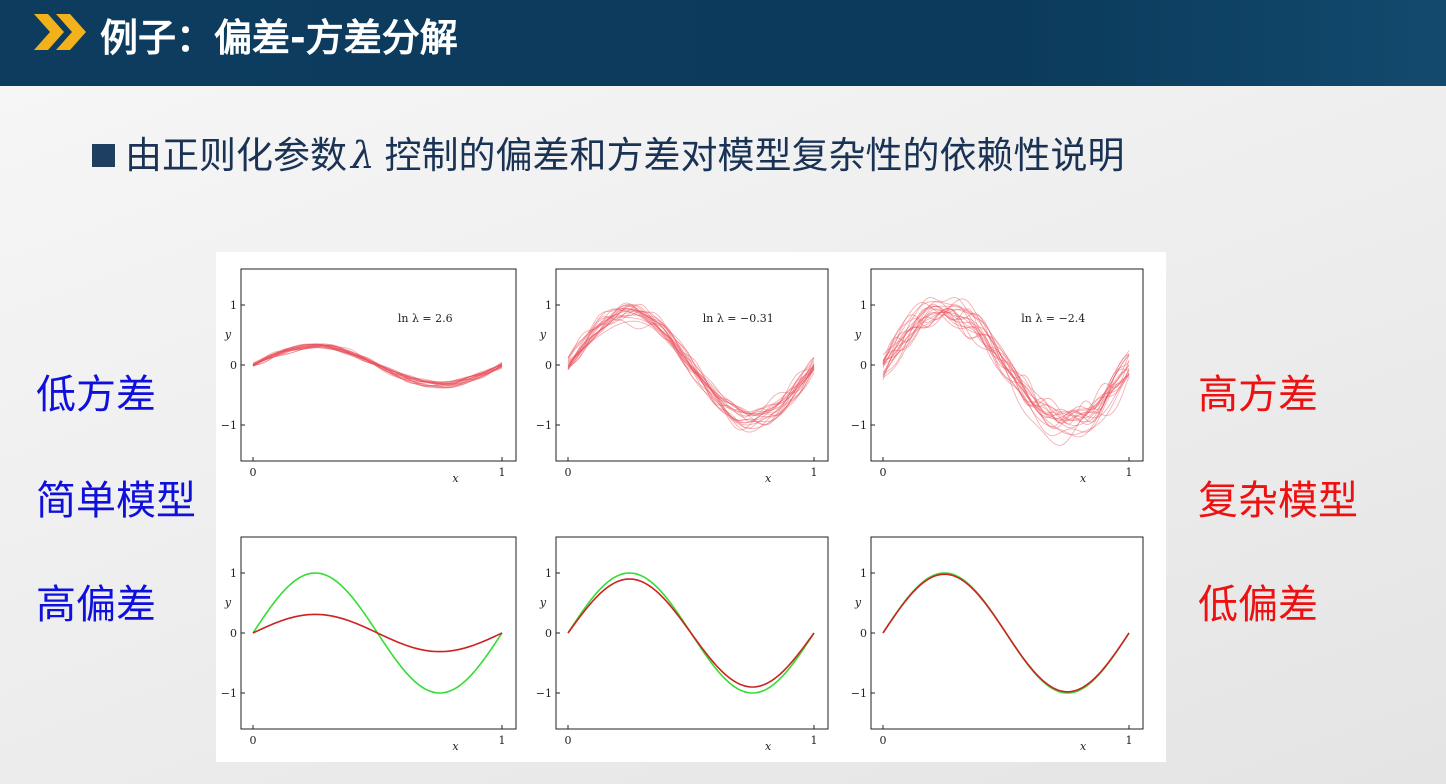  I want to click on label-low-bias: 低偏差, so click(1258, 605).